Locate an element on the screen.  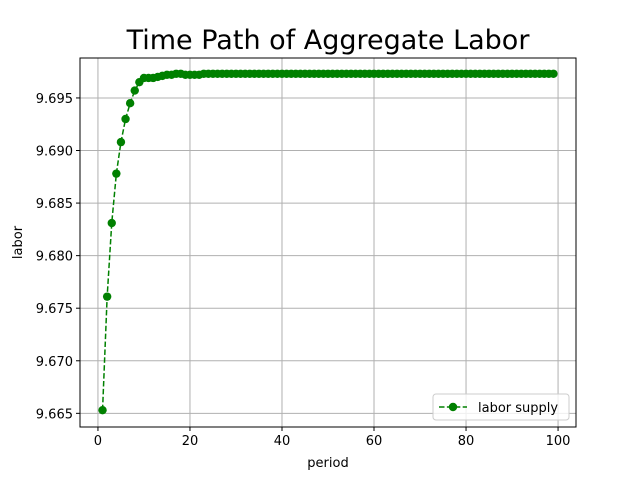
x-tick-label: 40 is located at coordinates (282, 441).